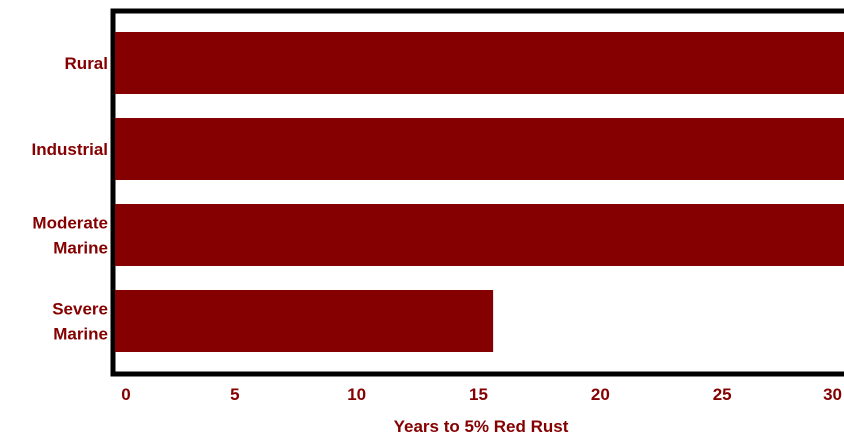  What do you see at coordinates (722, 394) in the screenshot?
I see `x-tick-25: 25` at bounding box center [722, 394].